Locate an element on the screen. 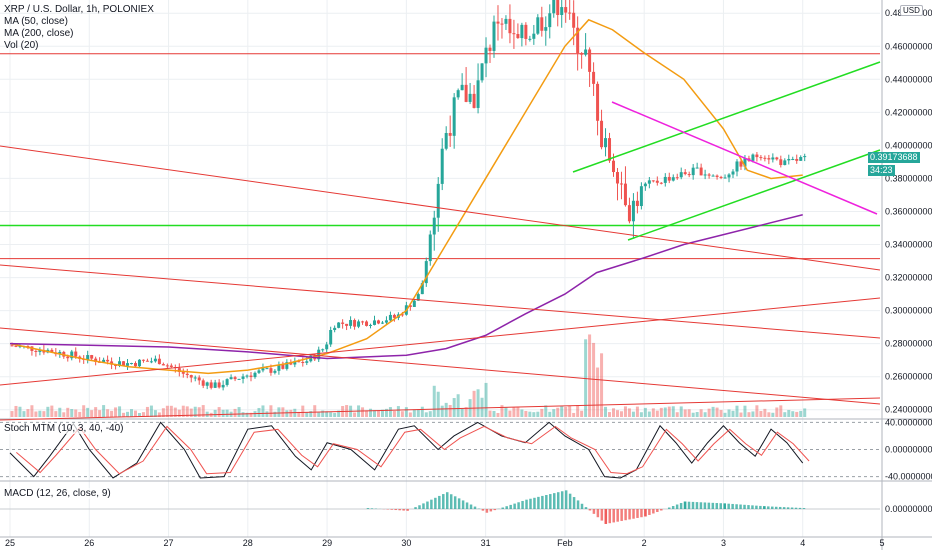  stoch-line is located at coordinates (406, 450).